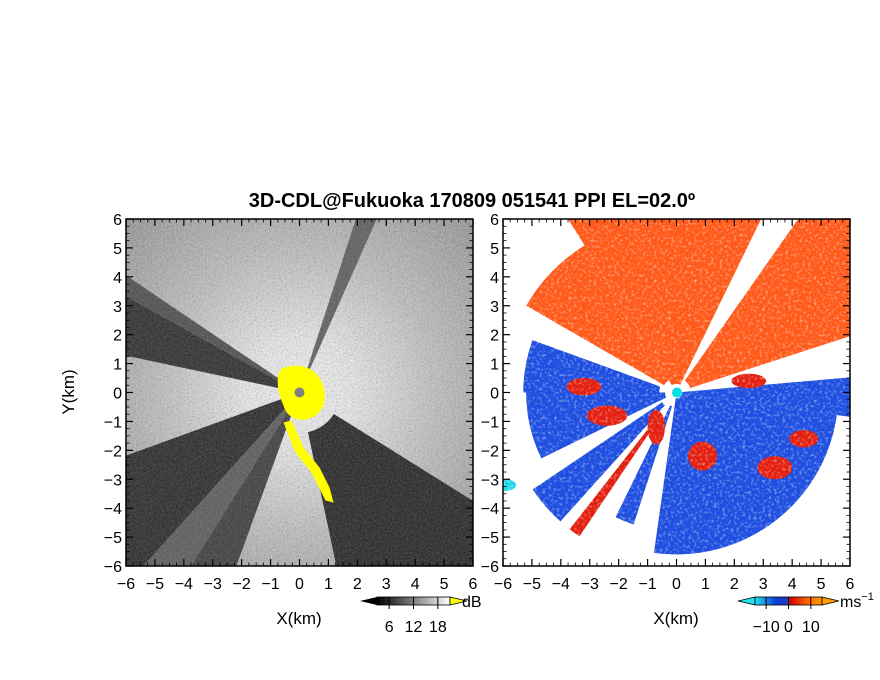 Image resolution: width=880 pixels, height=680 pixels. I want to click on y-tick-labels-left: 6 5 4 3 2 1 0 −1 −2 −3 −4 −5 −6, so click(113, 394).